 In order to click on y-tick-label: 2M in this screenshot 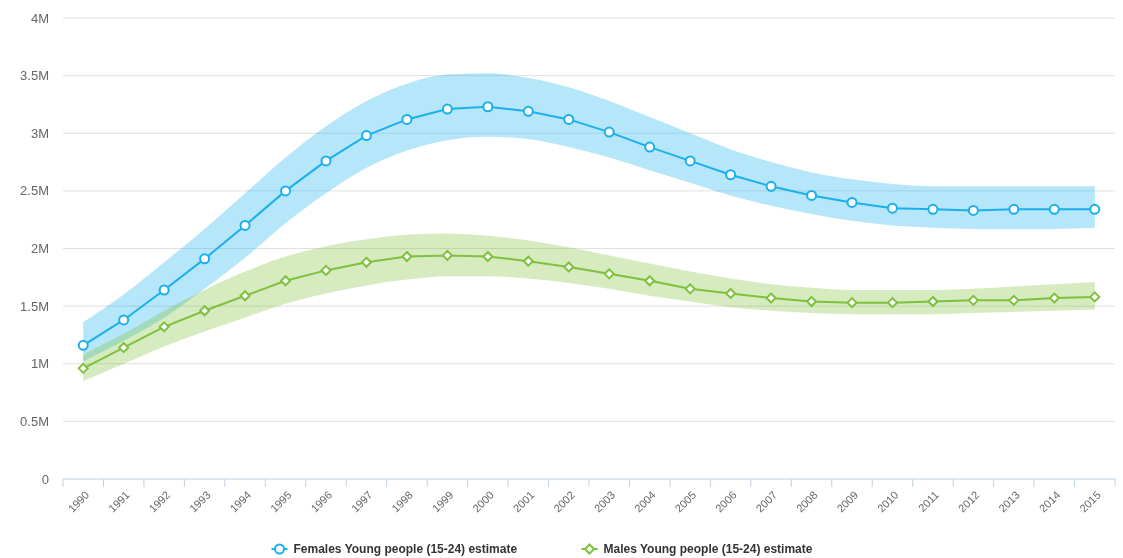, I will do `click(39, 249)`.